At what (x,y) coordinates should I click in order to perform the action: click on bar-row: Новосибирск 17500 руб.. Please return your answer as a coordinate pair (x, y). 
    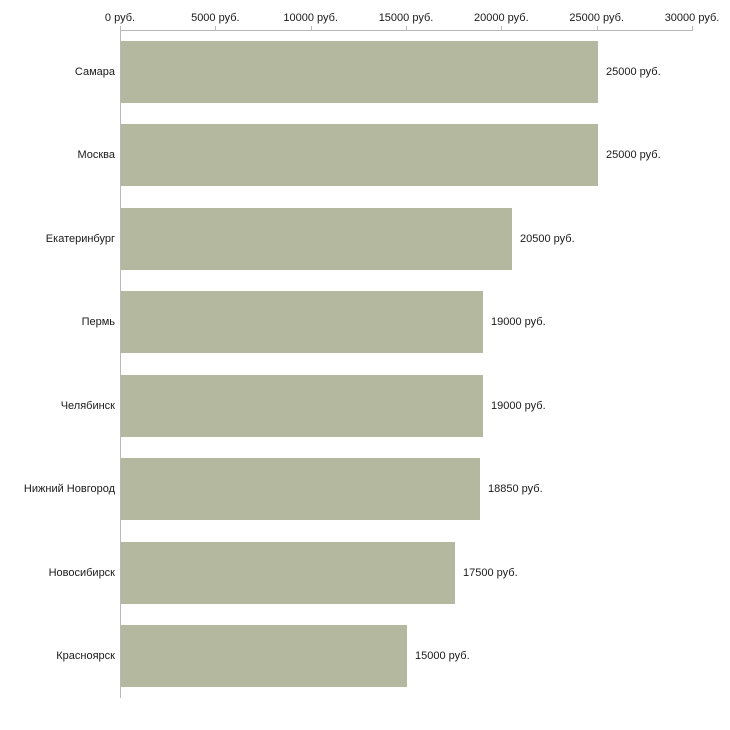
    Looking at the image, I should click on (365, 573).